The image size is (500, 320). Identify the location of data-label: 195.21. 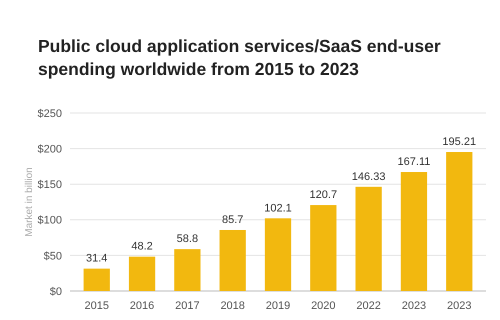
(459, 142).